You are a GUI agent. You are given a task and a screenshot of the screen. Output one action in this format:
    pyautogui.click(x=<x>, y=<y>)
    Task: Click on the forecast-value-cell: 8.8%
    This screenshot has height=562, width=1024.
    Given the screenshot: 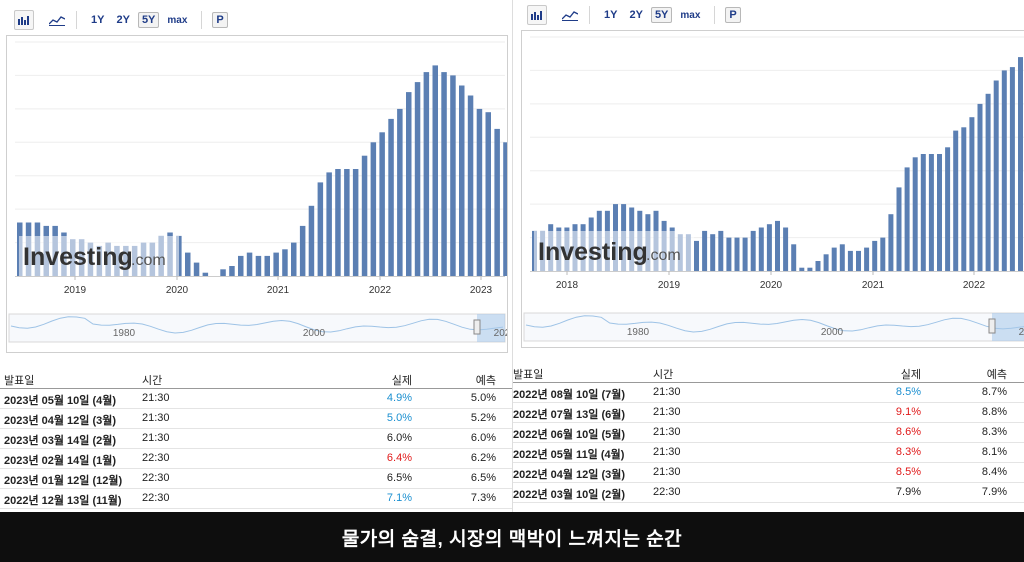 What is the action you would take?
    pyautogui.click(x=994, y=412)
    